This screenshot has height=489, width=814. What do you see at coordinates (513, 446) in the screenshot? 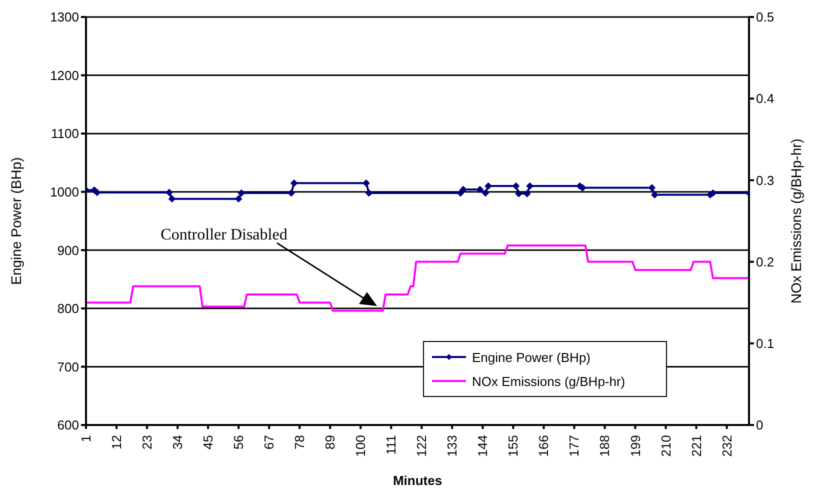
I see `x-tick-label: 155` at bounding box center [513, 446].